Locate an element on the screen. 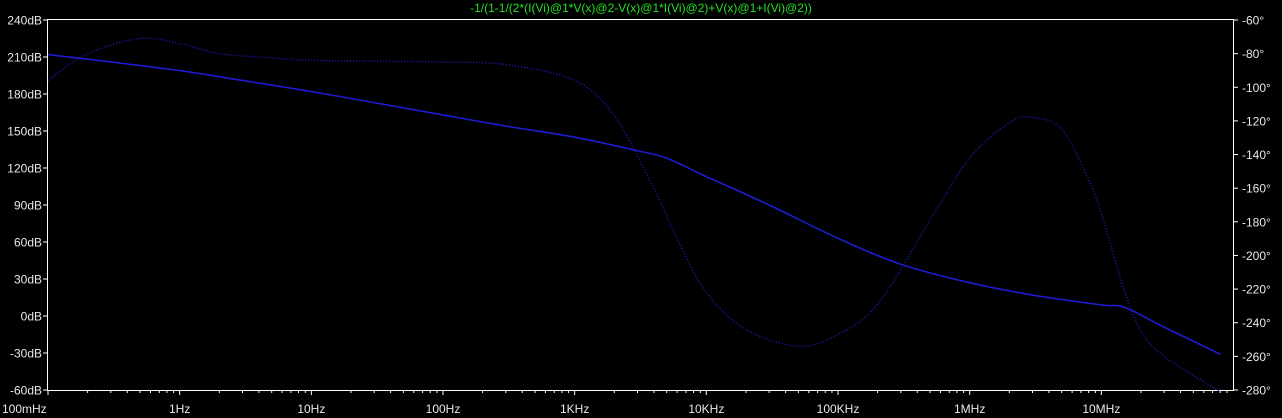 The height and width of the screenshot is (418, 1282). y-right-tick-label: -160° is located at coordinates (1256, 189).